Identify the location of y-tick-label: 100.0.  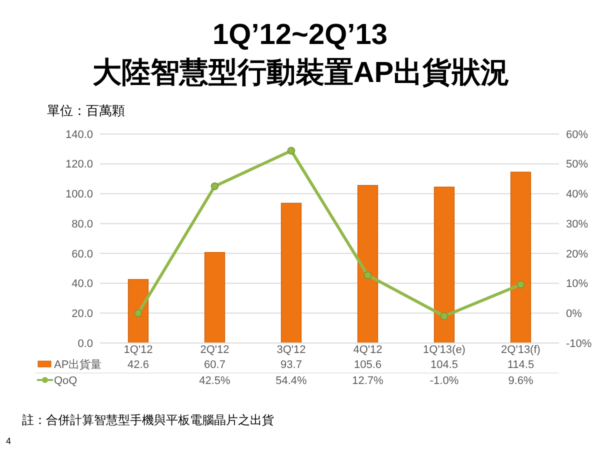
(79, 194).